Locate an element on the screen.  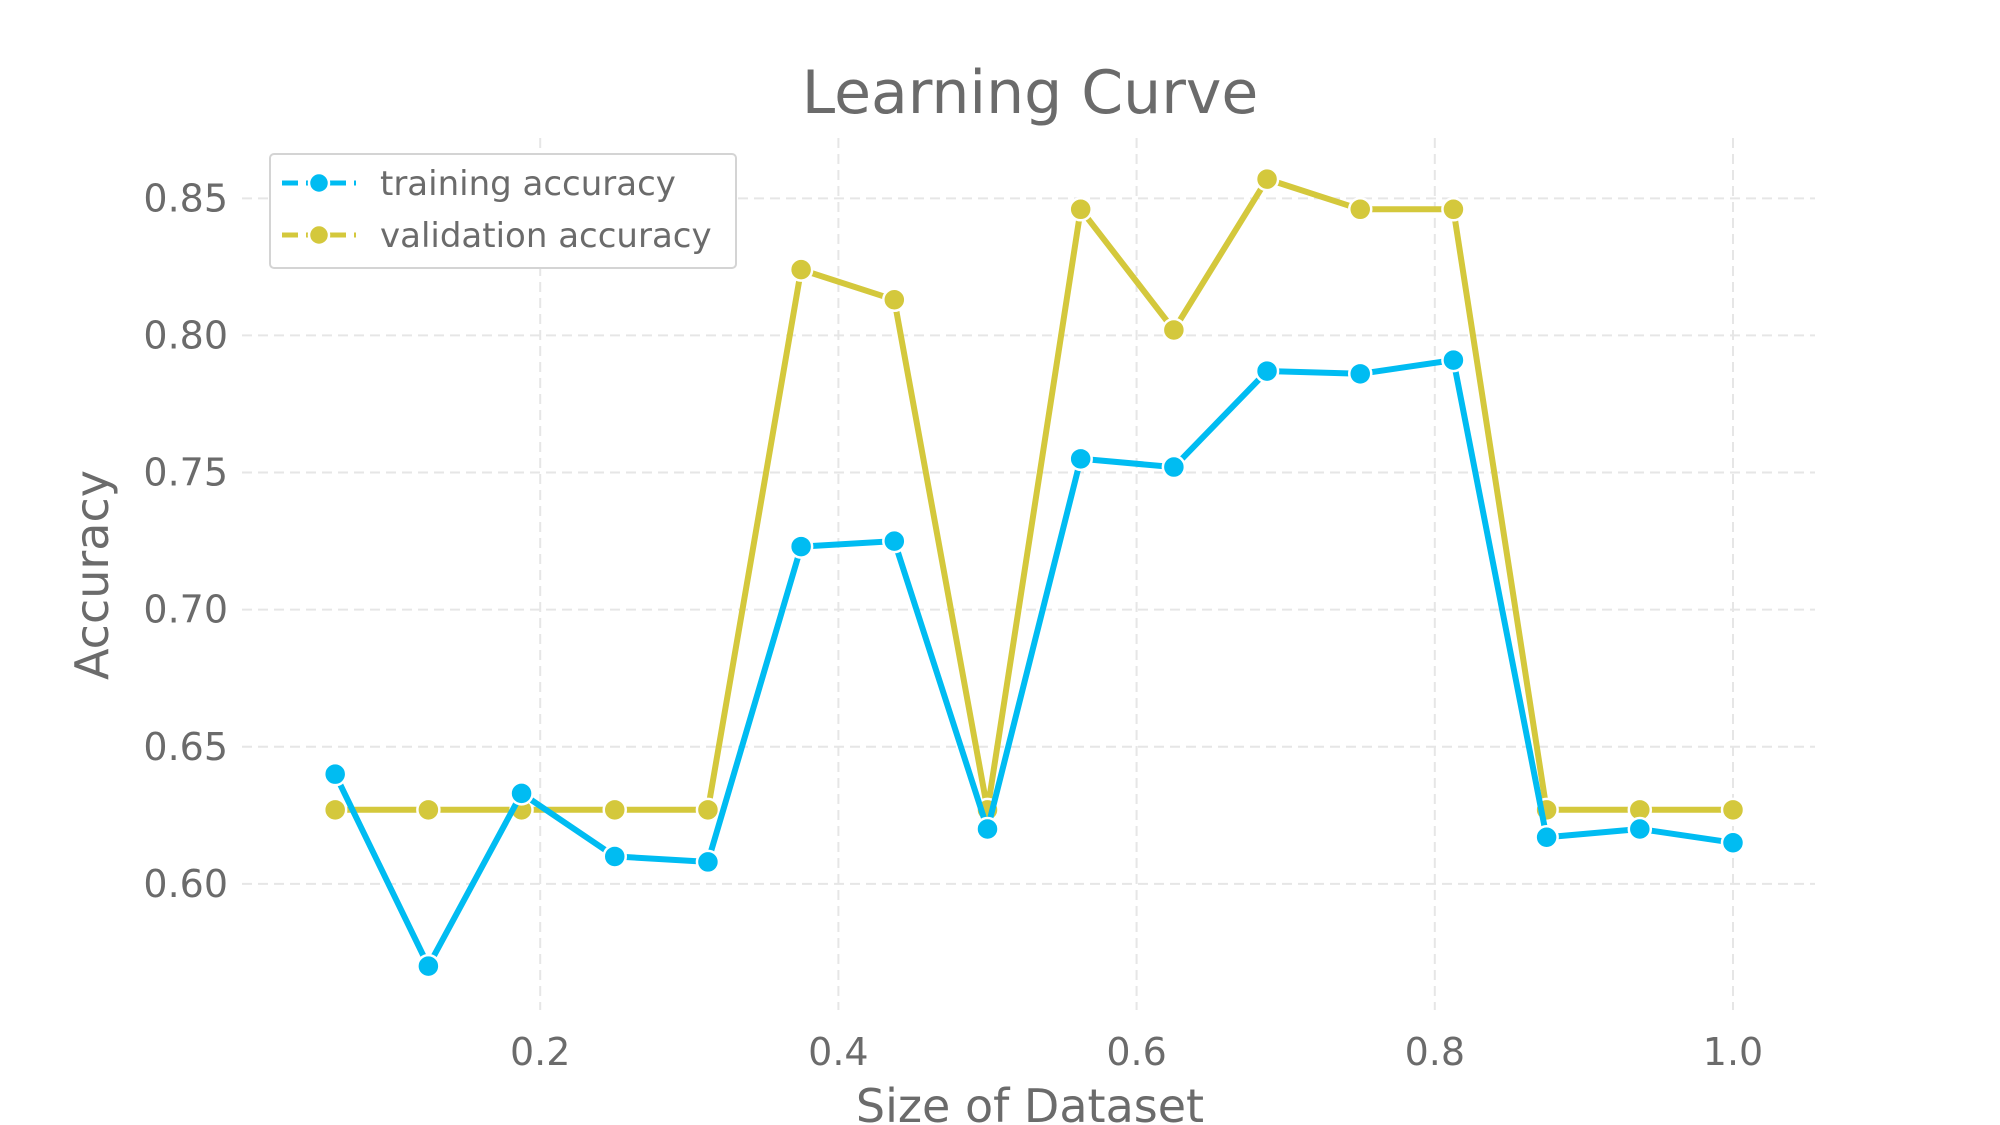
y-tick-label: 0.60 is located at coordinates (185, 884).